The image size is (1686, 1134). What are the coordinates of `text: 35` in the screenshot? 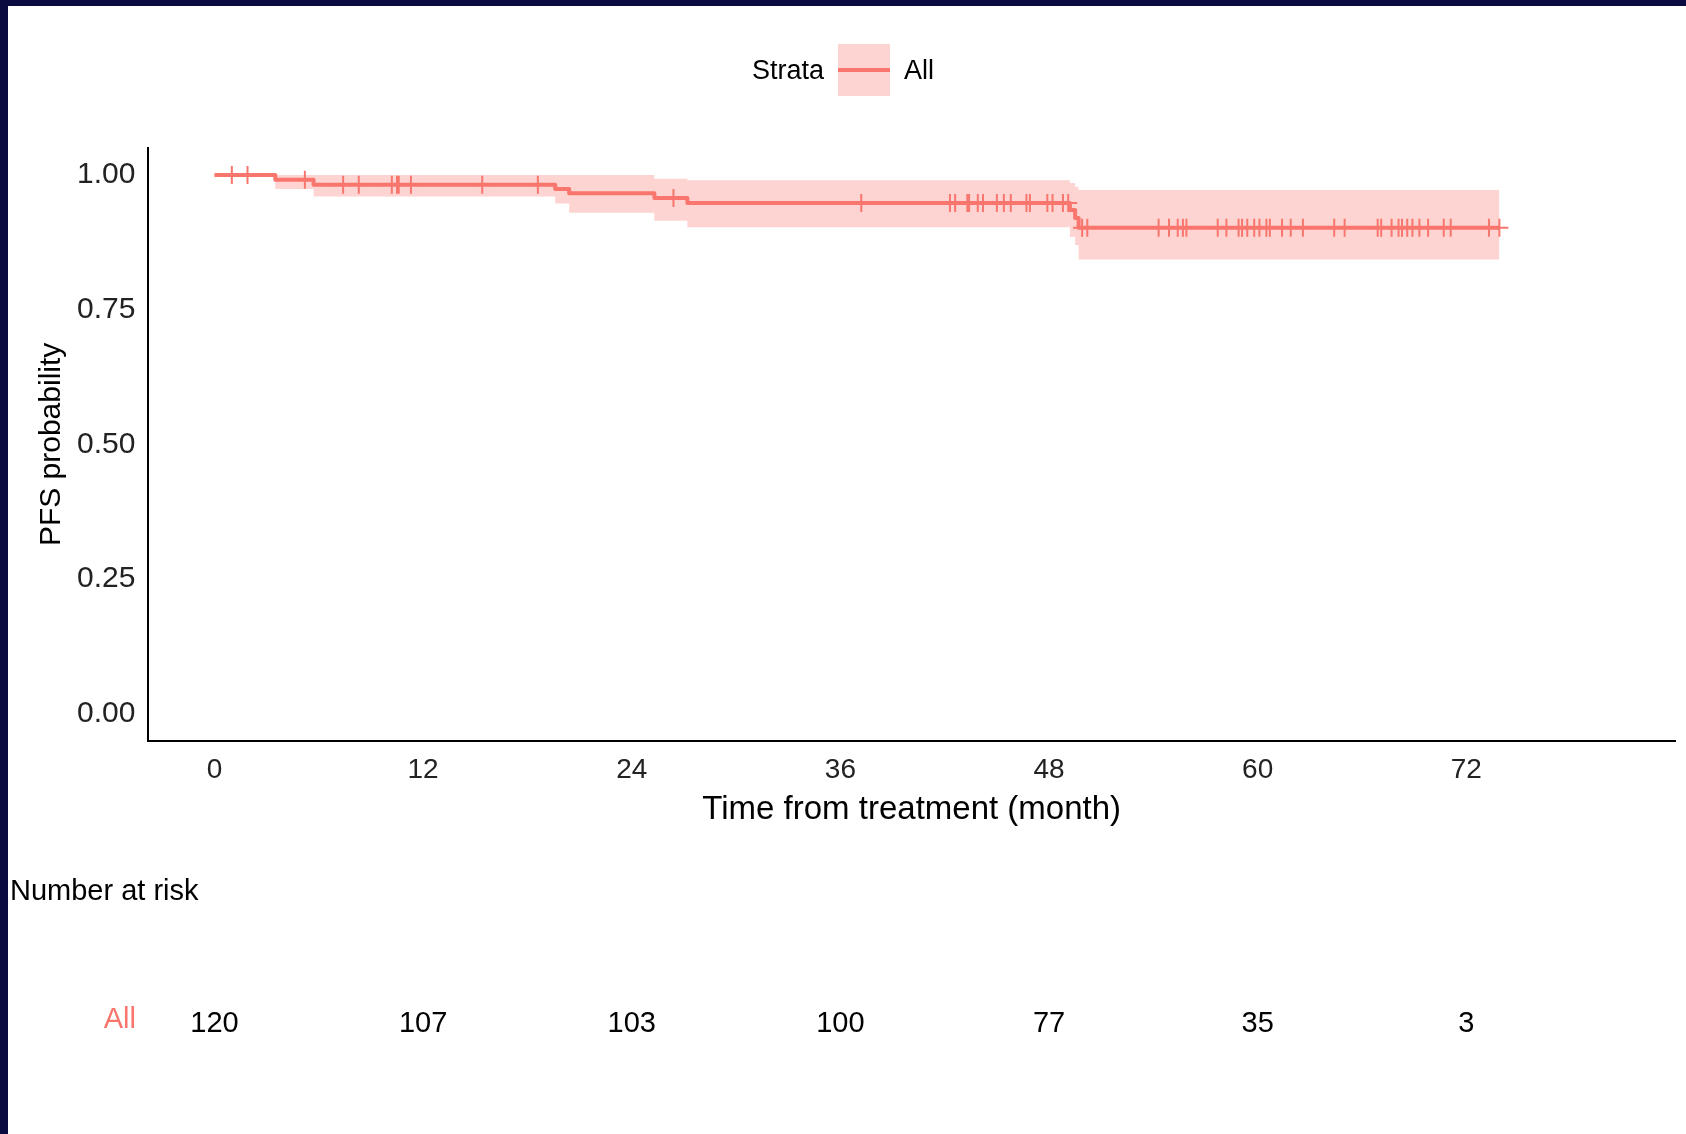 It's located at (1257, 1022).